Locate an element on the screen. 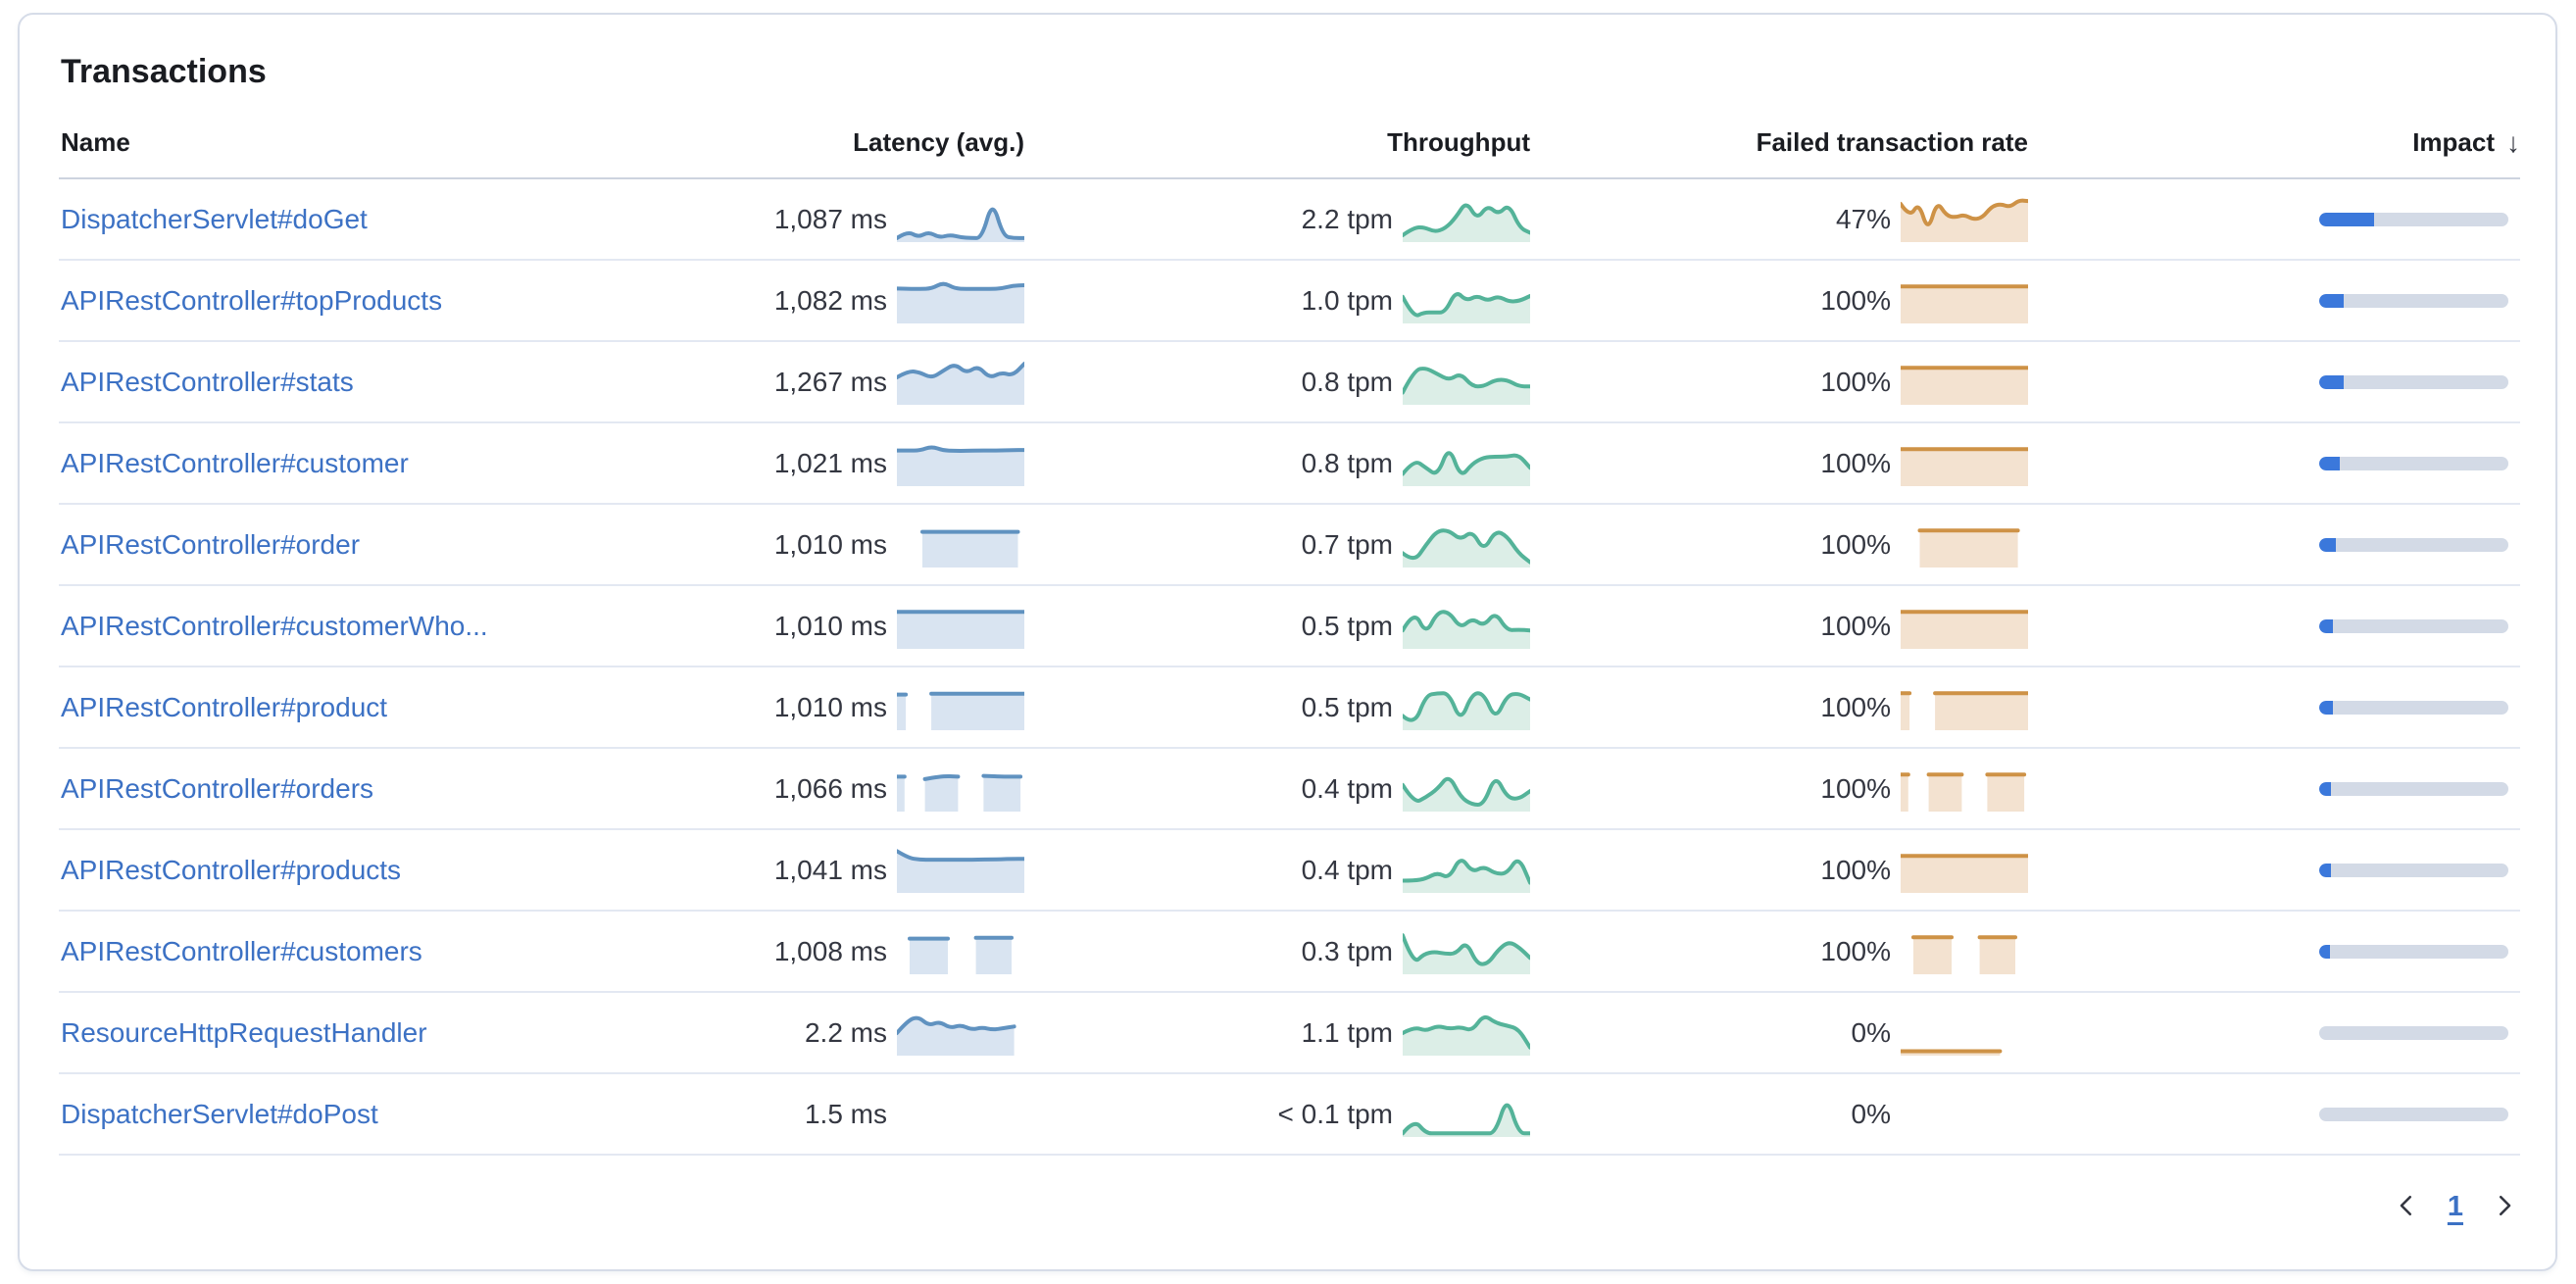 This screenshot has width=2576, height=1284. latency-value: 1,066 ms is located at coordinates (830, 788).